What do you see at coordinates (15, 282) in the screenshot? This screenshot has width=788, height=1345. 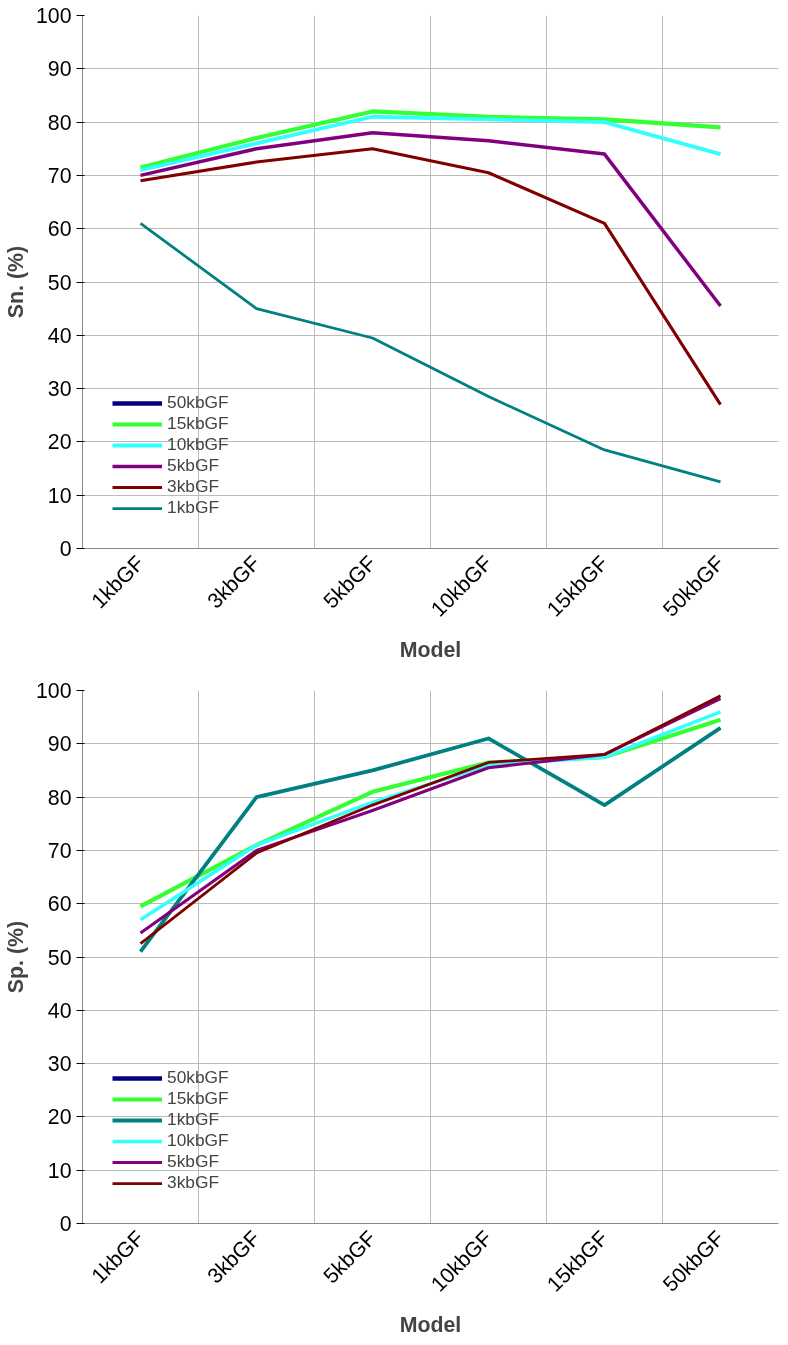 I see `y-axis-title: Sn. (%)` at bounding box center [15, 282].